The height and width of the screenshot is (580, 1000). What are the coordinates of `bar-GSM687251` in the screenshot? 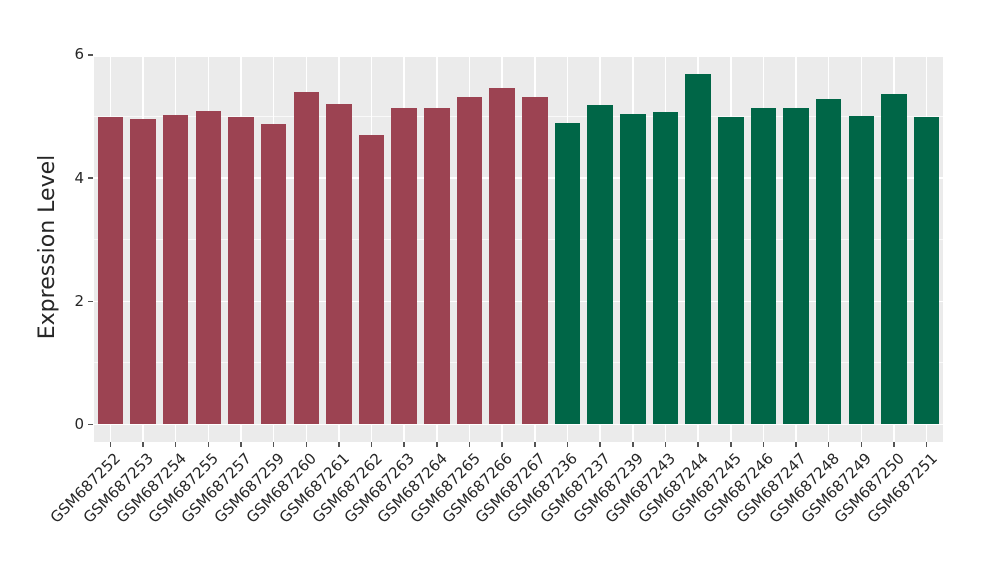 It's located at (926, 271).